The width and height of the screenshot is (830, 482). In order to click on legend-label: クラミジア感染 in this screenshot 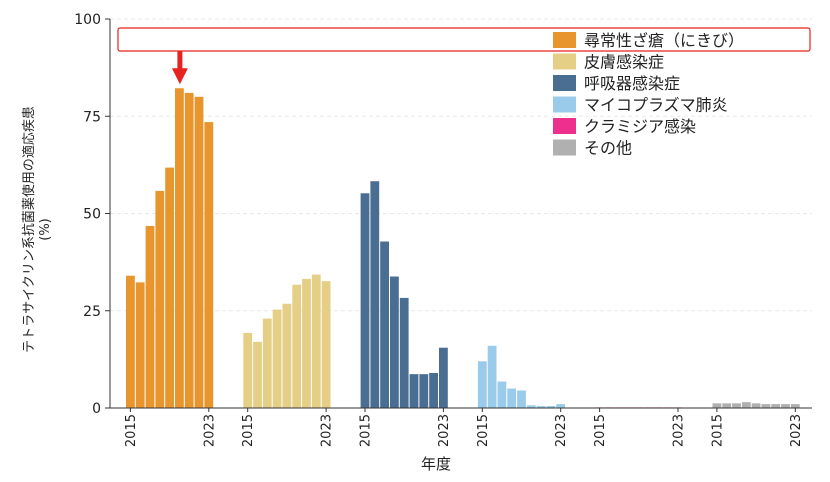, I will do `click(640, 126)`.